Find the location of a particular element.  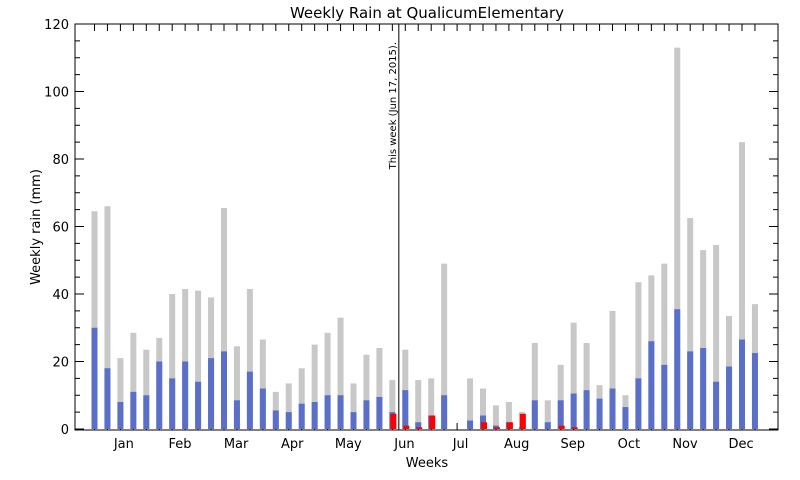

x-tick-label: Jan is located at coordinates (123, 444).